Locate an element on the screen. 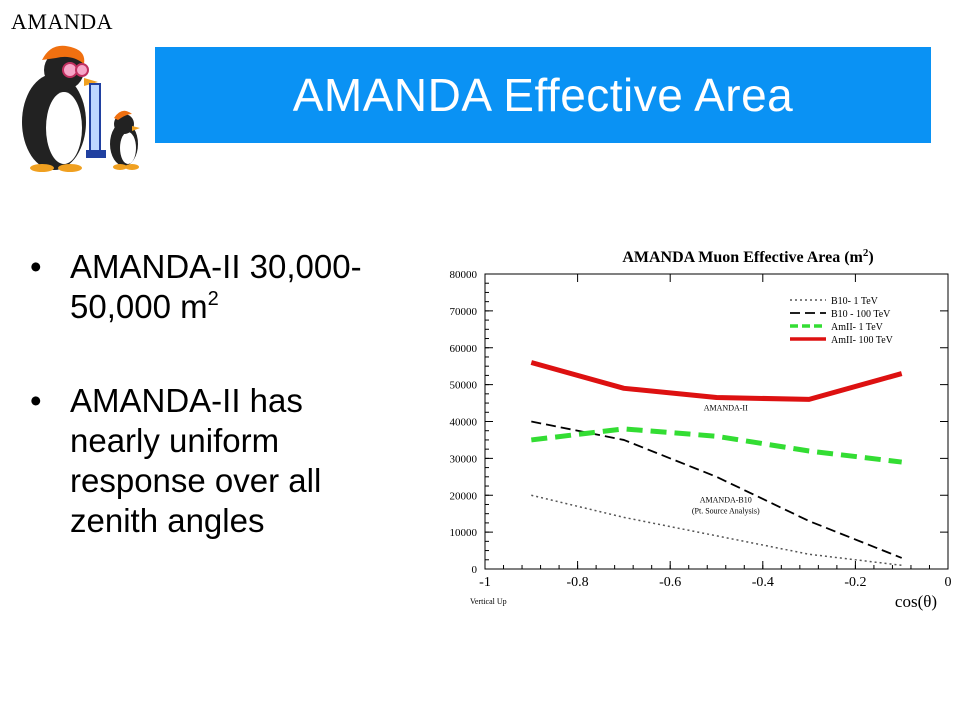 The image size is (960, 720). x-tick-label: -0.4 is located at coordinates (763, 582).